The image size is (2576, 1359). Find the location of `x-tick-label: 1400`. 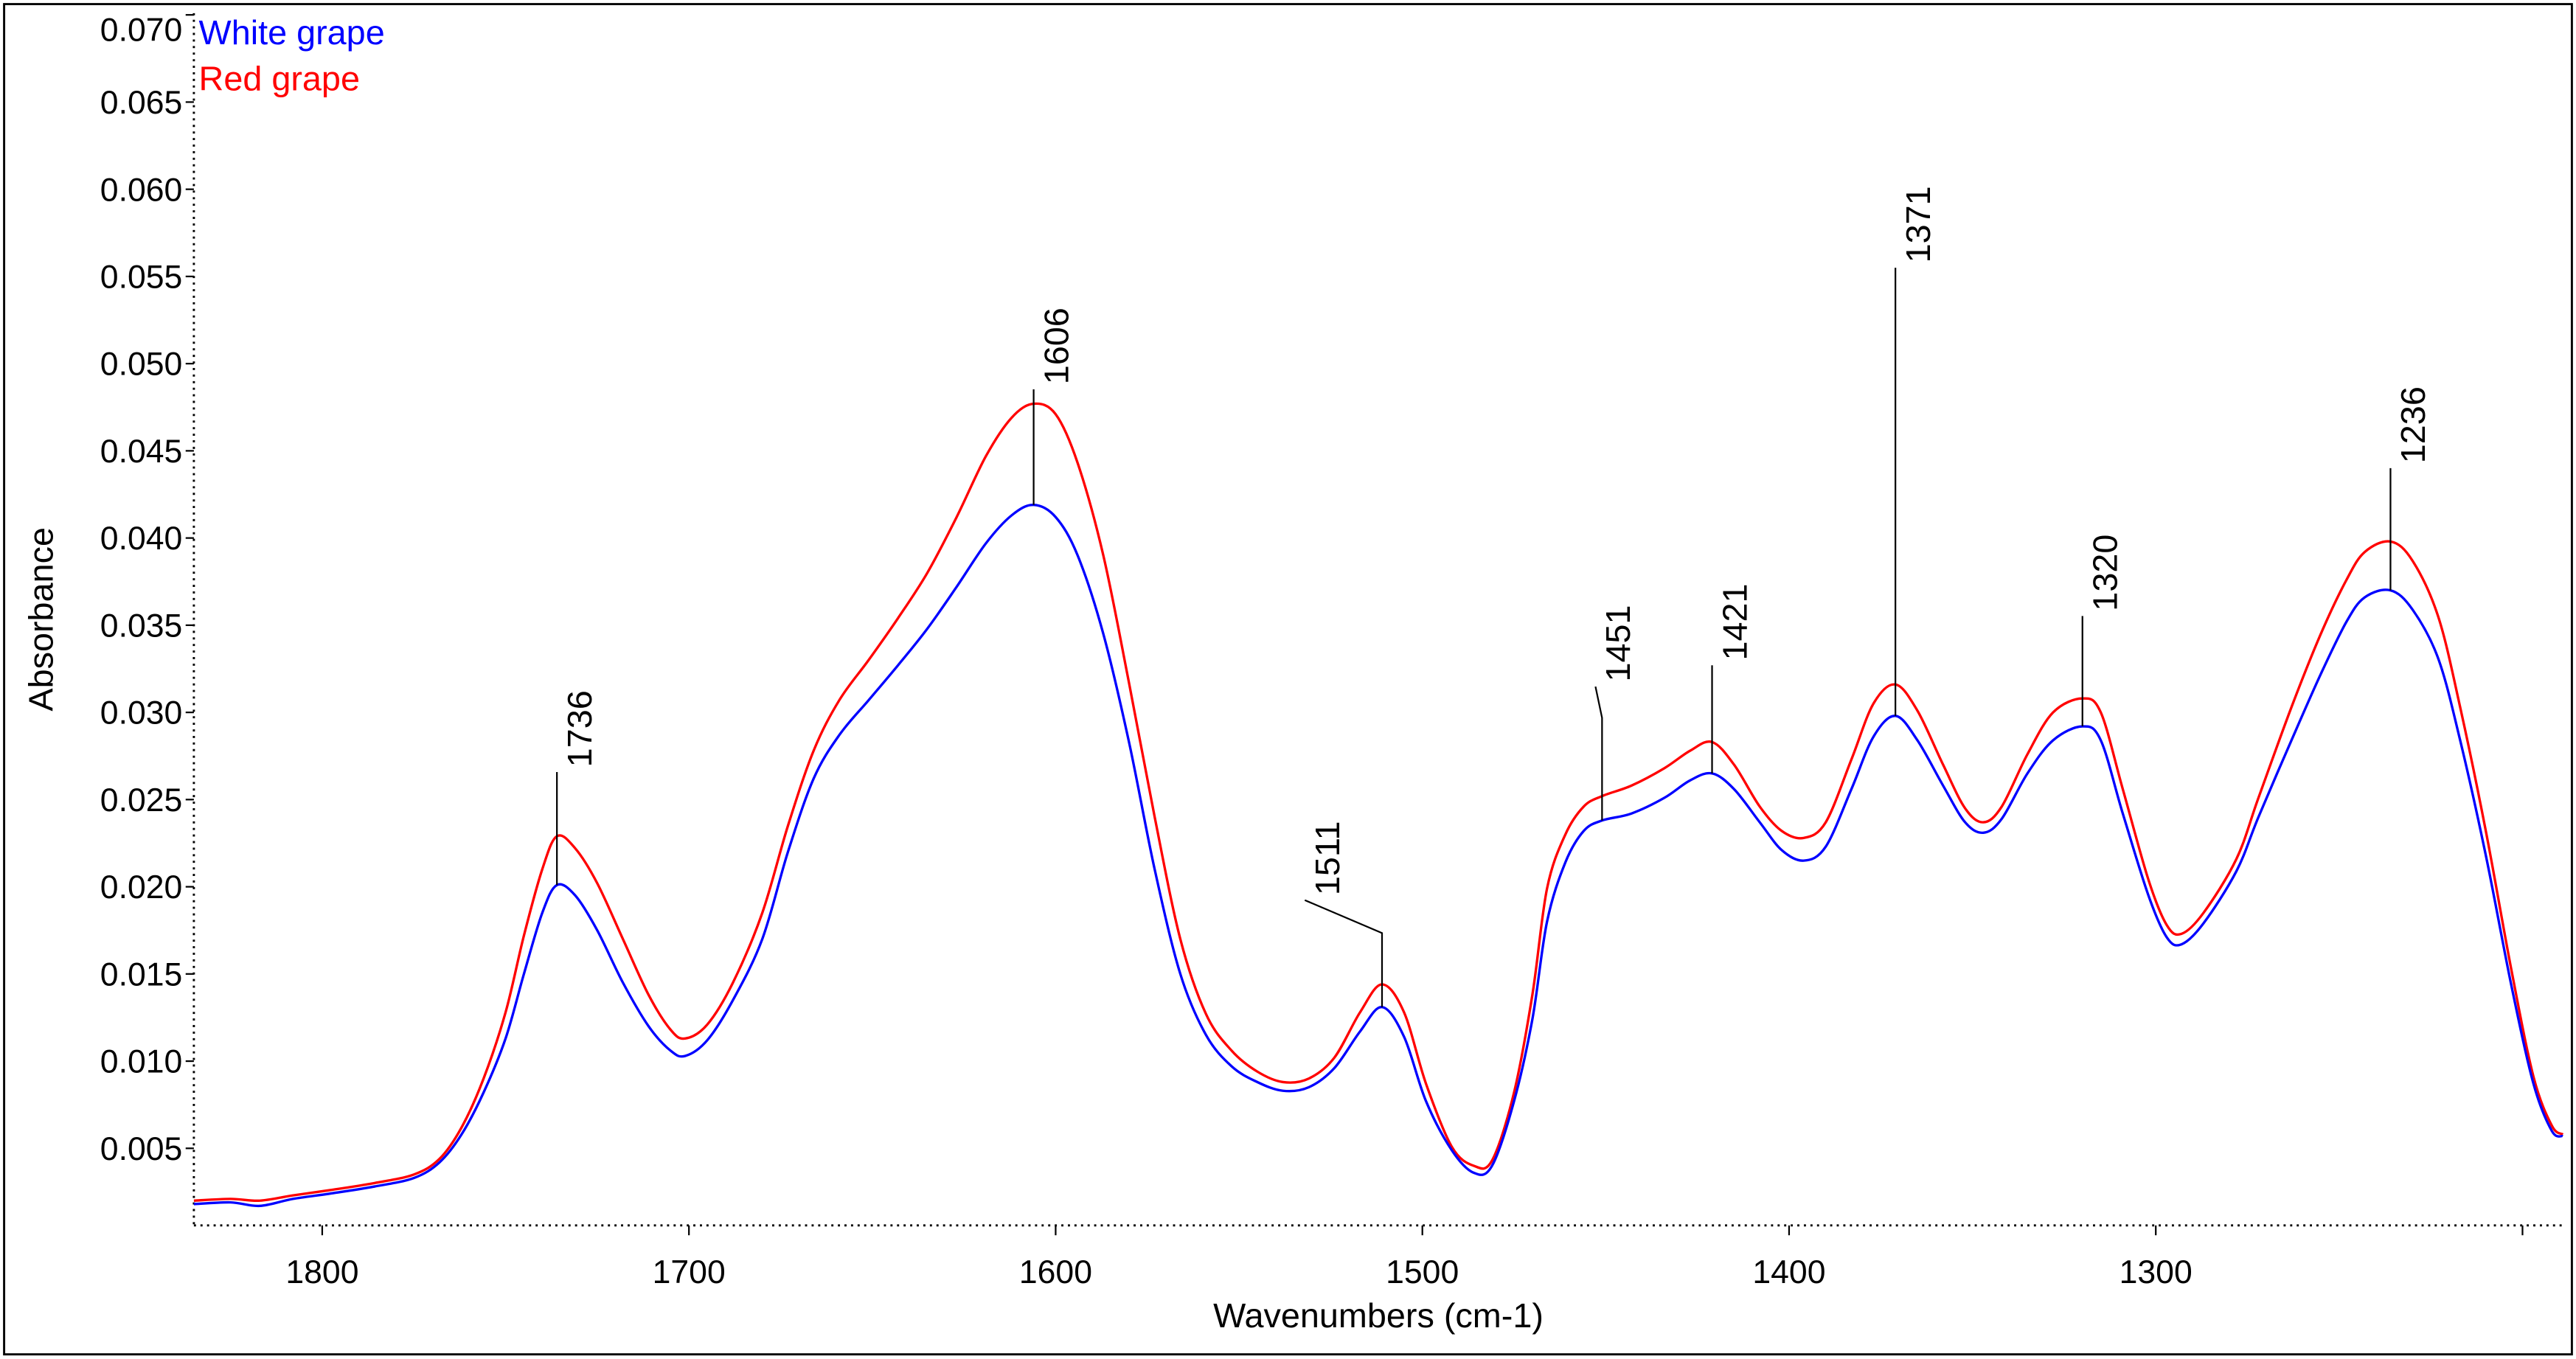

x-tick-label: 1400 is located at coordinates (1788, 1272).